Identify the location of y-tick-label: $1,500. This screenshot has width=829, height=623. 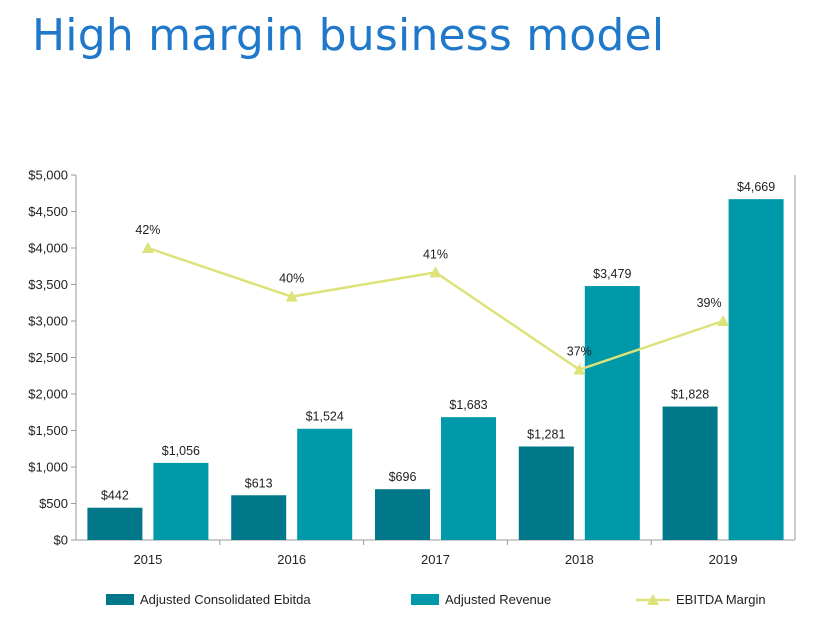
(48, 430).